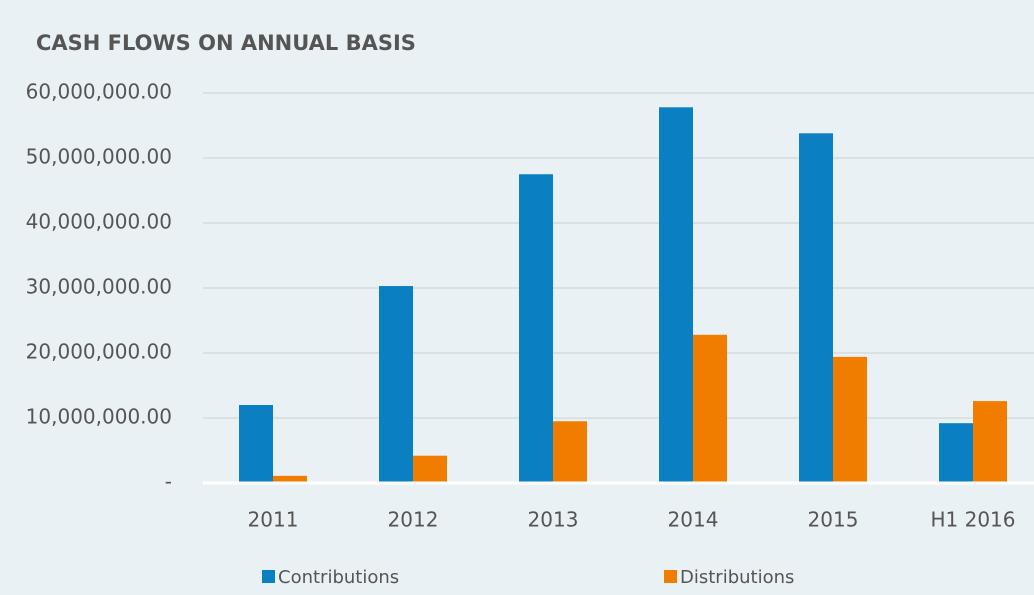 The image size is (1034, 595). Describe the element at coordinates (99, 222) in the screenshot. I see `y-tick-label: 40,000,000.00` at that location.